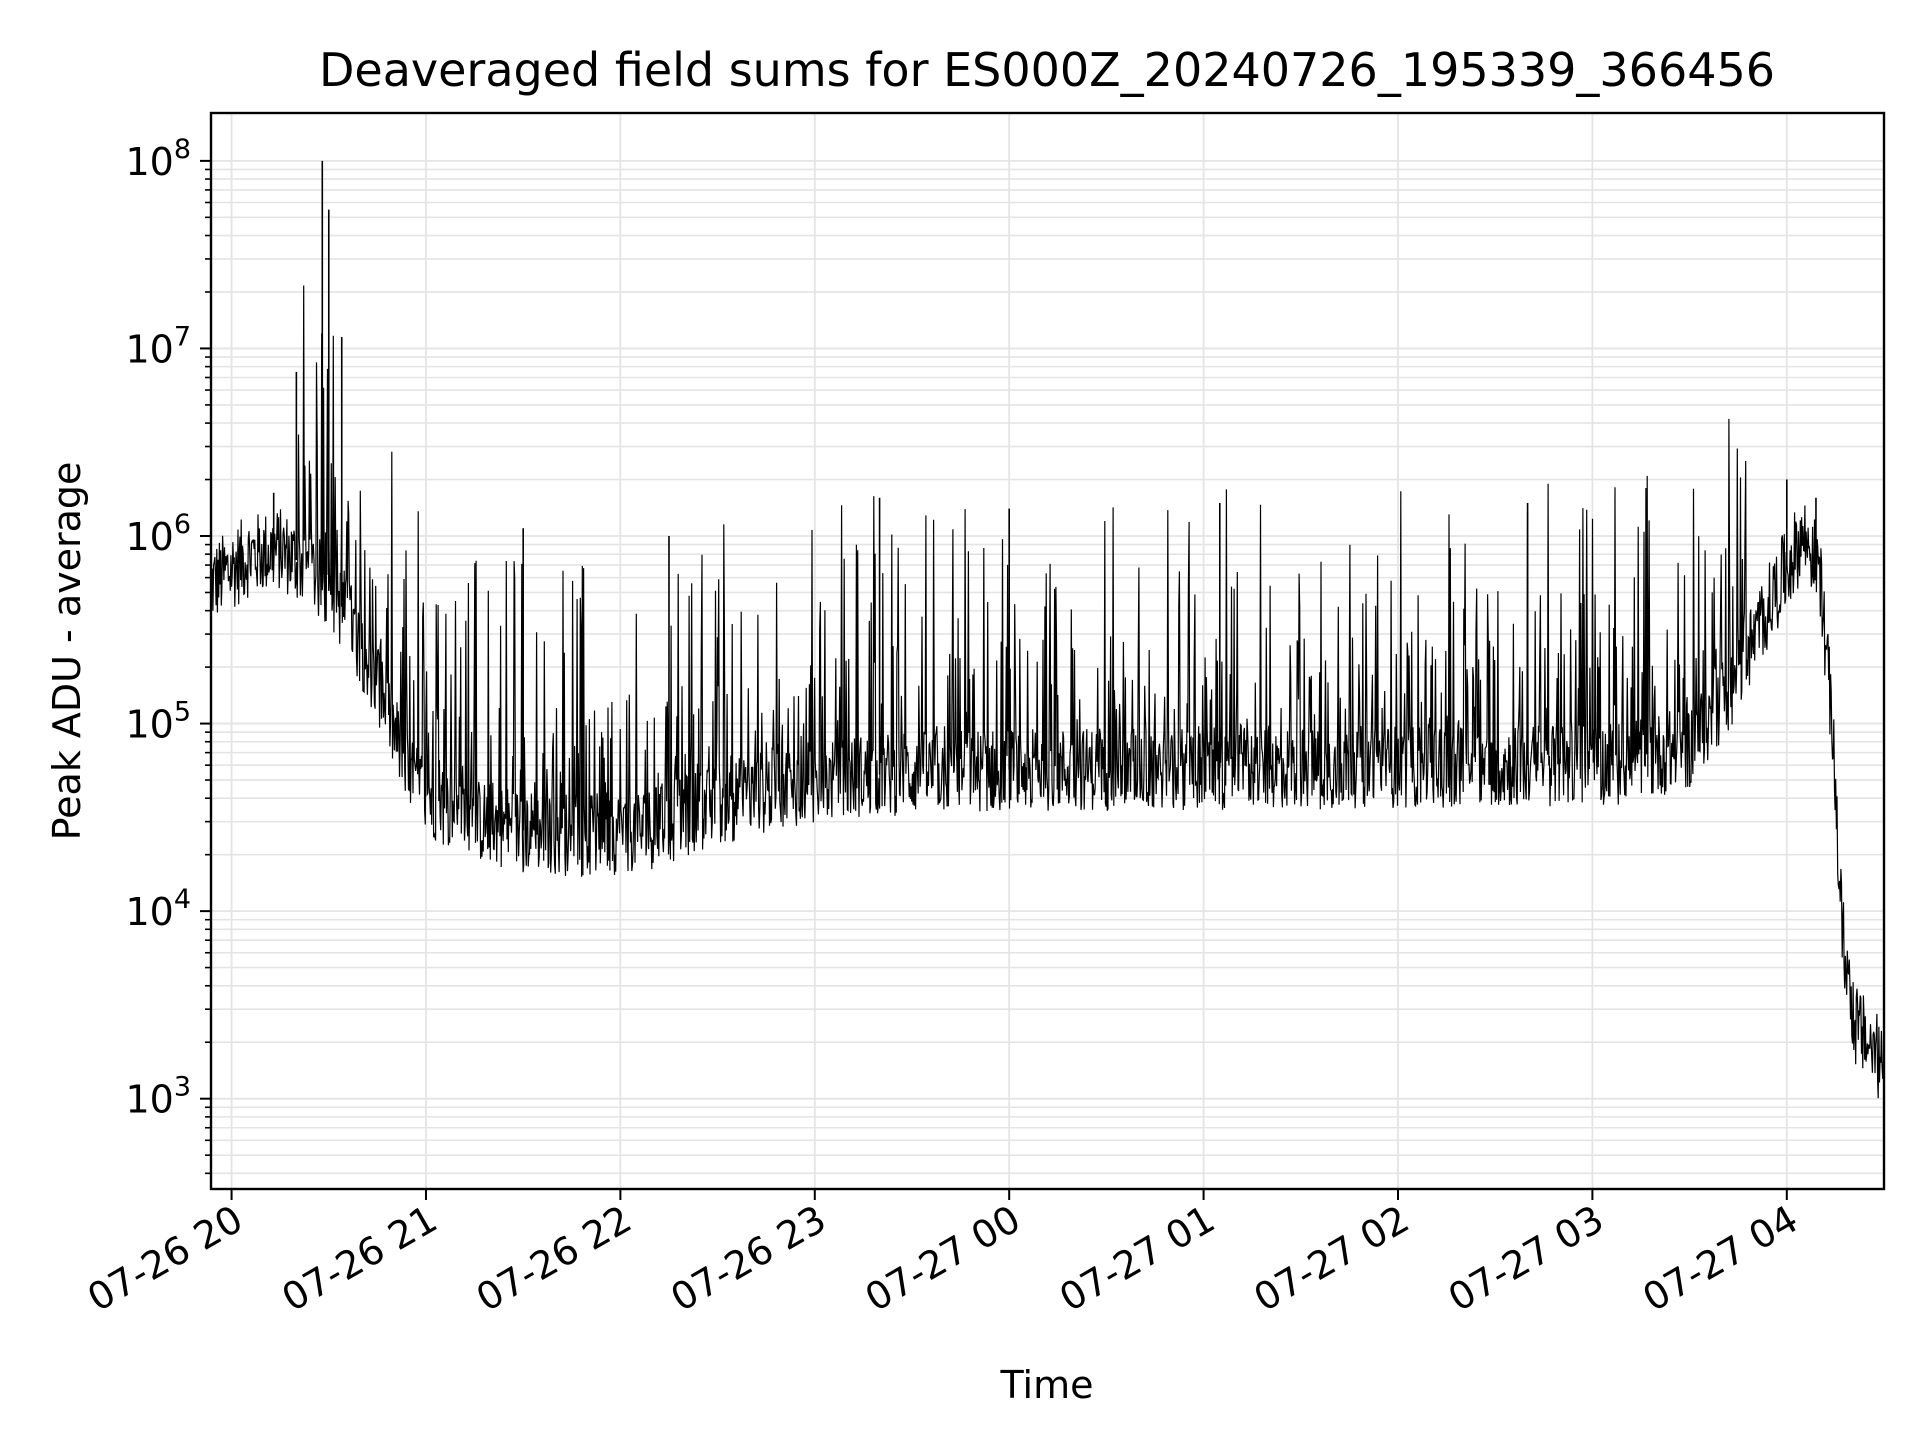 The width and height of the screenshot is (1920, 1440). Describe the element at coordinates (1047, 1385) in the screenshot. I see `x-axis-label: Time` at that location.